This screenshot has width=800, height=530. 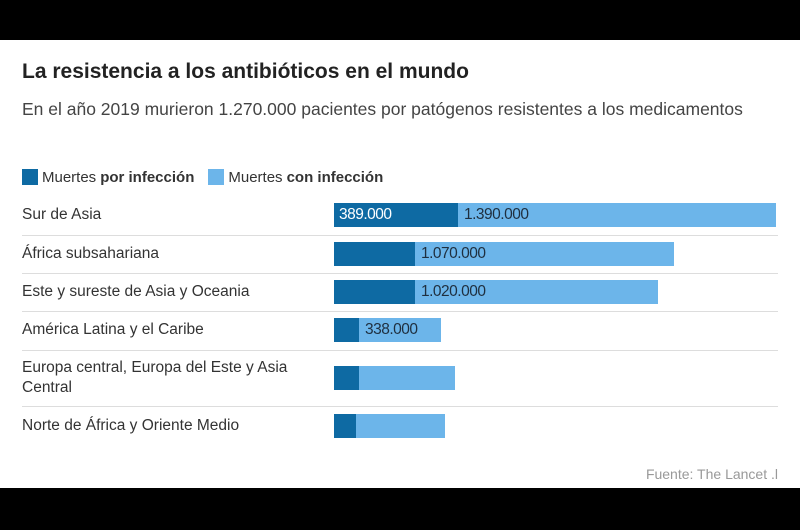 I want to click on category-label-text: África subsahariana, so click(x=90, y=253).